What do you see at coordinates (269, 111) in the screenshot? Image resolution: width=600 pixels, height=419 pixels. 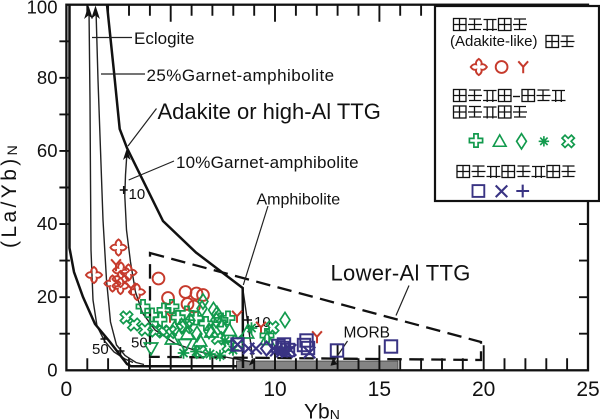 I see `svg-text: Adakite or high-Al TTG` at bounding box center [269, 111].